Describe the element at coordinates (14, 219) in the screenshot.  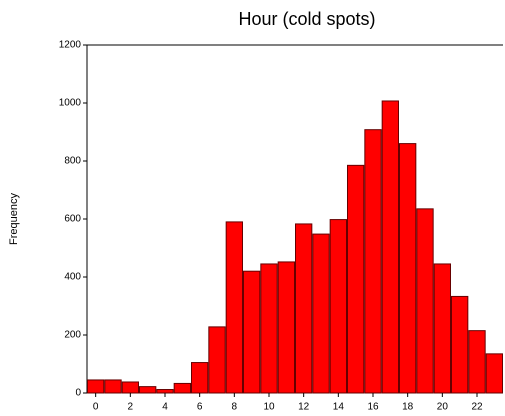
I see `y-axis-label: Frequency` at that location.